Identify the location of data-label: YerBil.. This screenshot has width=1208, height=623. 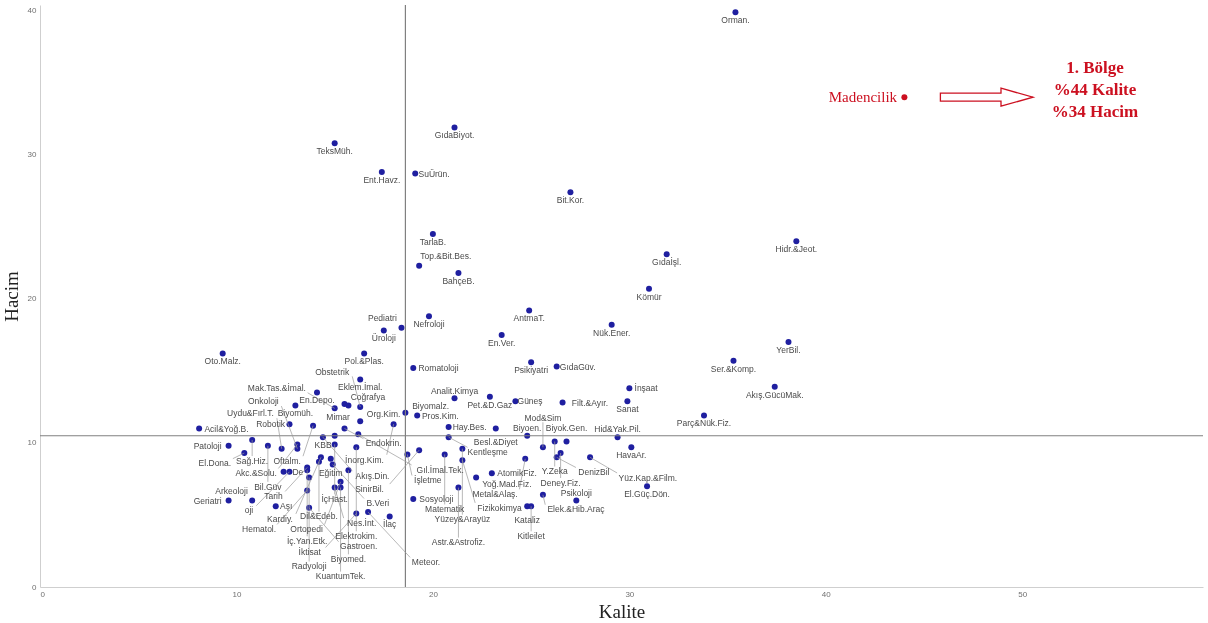
(788, 349).